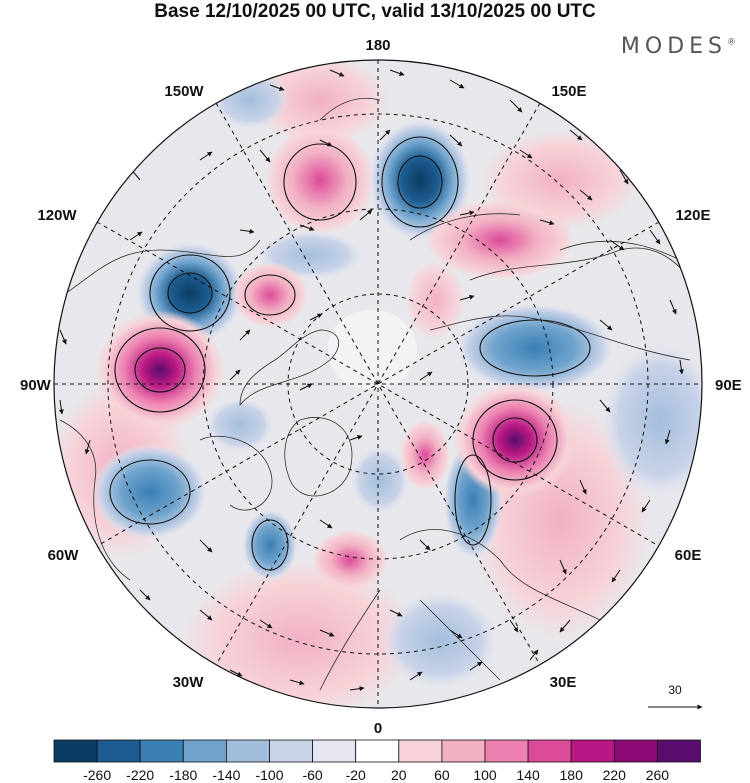 Image resolution: width=750 pixels, height=783 pixels. Describe the element at coordinates (184, 91) in the screenshot. I see `lon-label-150w: 150W` at that location.